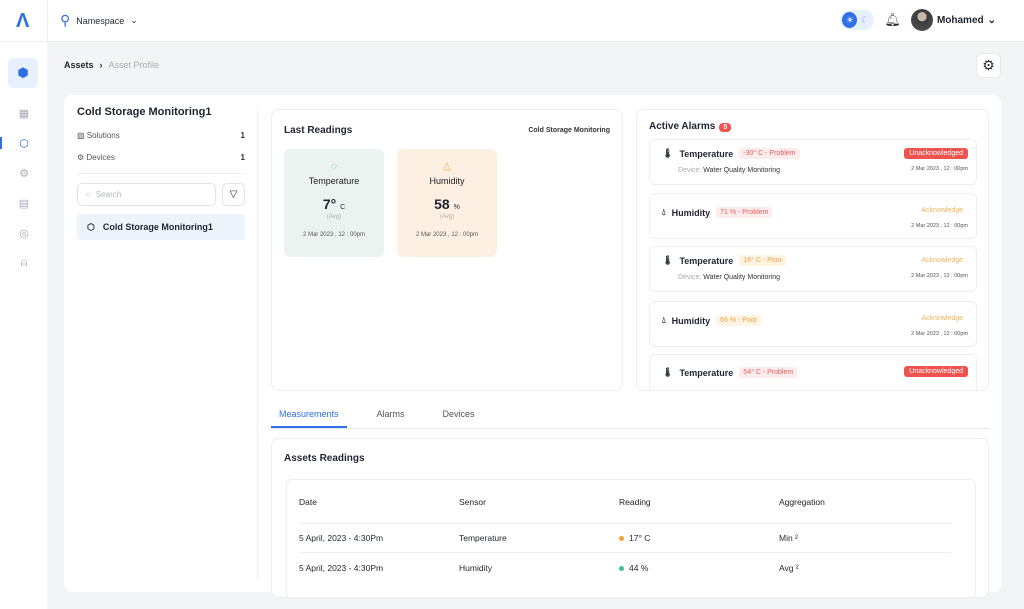 The height and width of the screenshot is (609, 1024). I want to click on cell-date: 5 April, 2023 - 4:30Pm, so click(341, 538).